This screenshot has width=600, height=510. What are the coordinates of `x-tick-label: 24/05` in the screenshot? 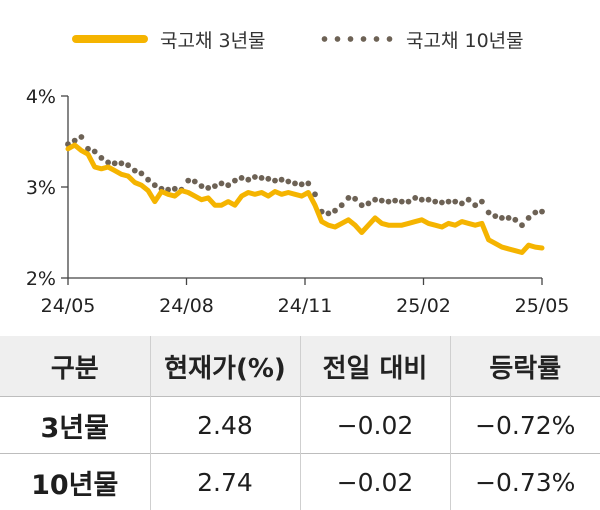 It's located at (68, 306).